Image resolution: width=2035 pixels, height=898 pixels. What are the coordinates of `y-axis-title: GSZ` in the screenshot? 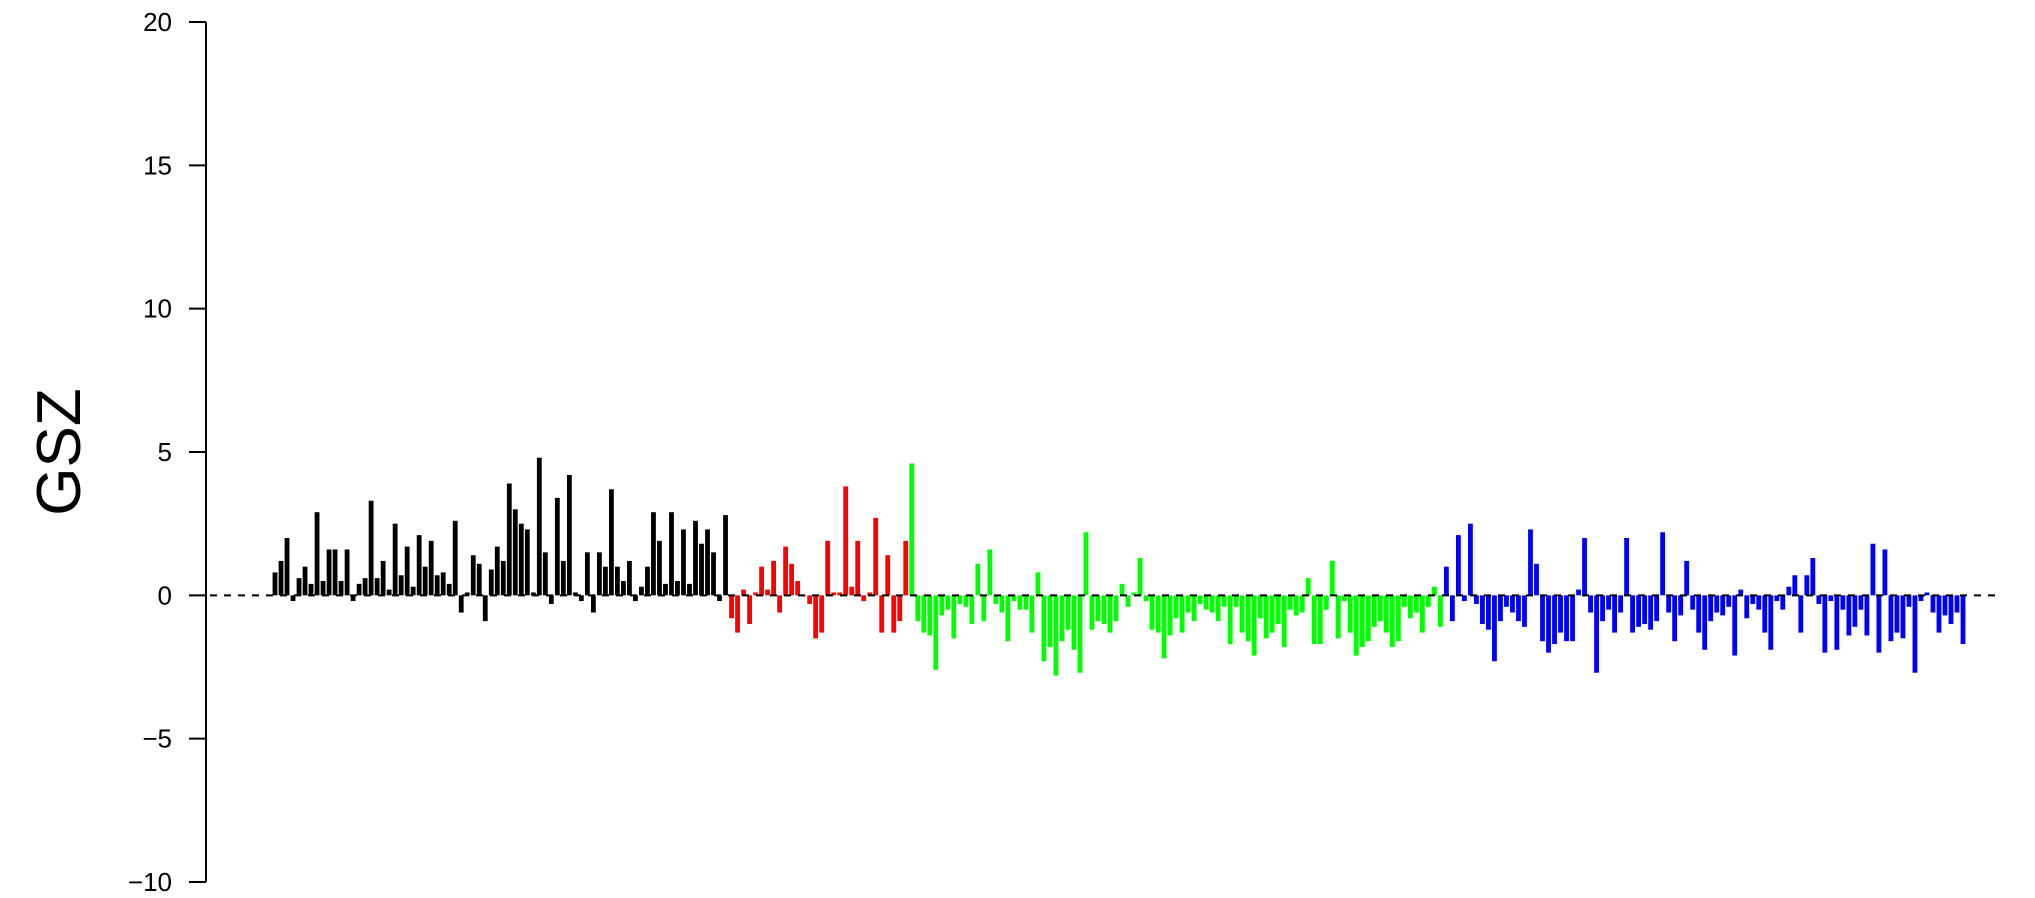 It's located at (59, 451).